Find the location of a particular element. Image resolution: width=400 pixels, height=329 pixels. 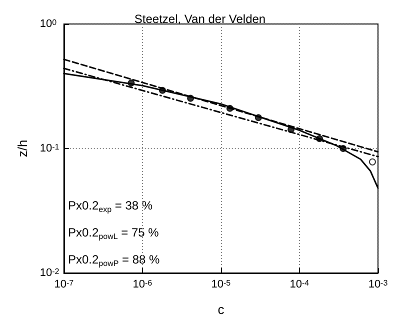

x-axis-title: c is located at coordinates (221, 309).